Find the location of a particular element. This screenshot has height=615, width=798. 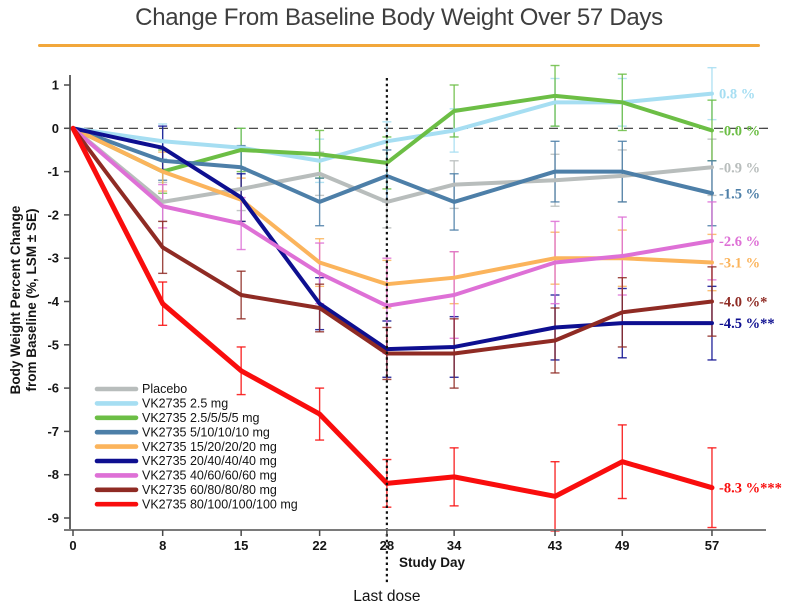

legend-label-placebo: Placebo is located at coordinates (164, 389).